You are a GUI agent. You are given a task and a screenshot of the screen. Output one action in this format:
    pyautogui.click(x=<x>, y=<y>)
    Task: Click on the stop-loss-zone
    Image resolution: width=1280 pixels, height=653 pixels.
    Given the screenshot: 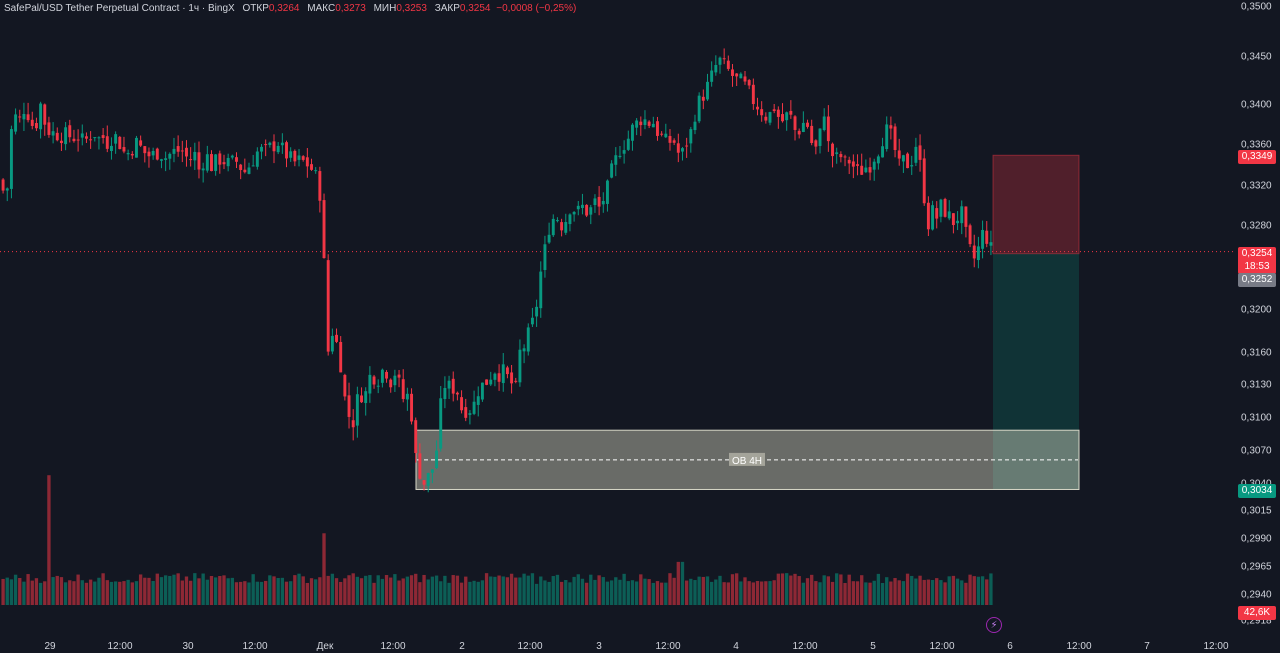 What is the action you would take?
    pyautogui.click(x=1036, y=204)
    